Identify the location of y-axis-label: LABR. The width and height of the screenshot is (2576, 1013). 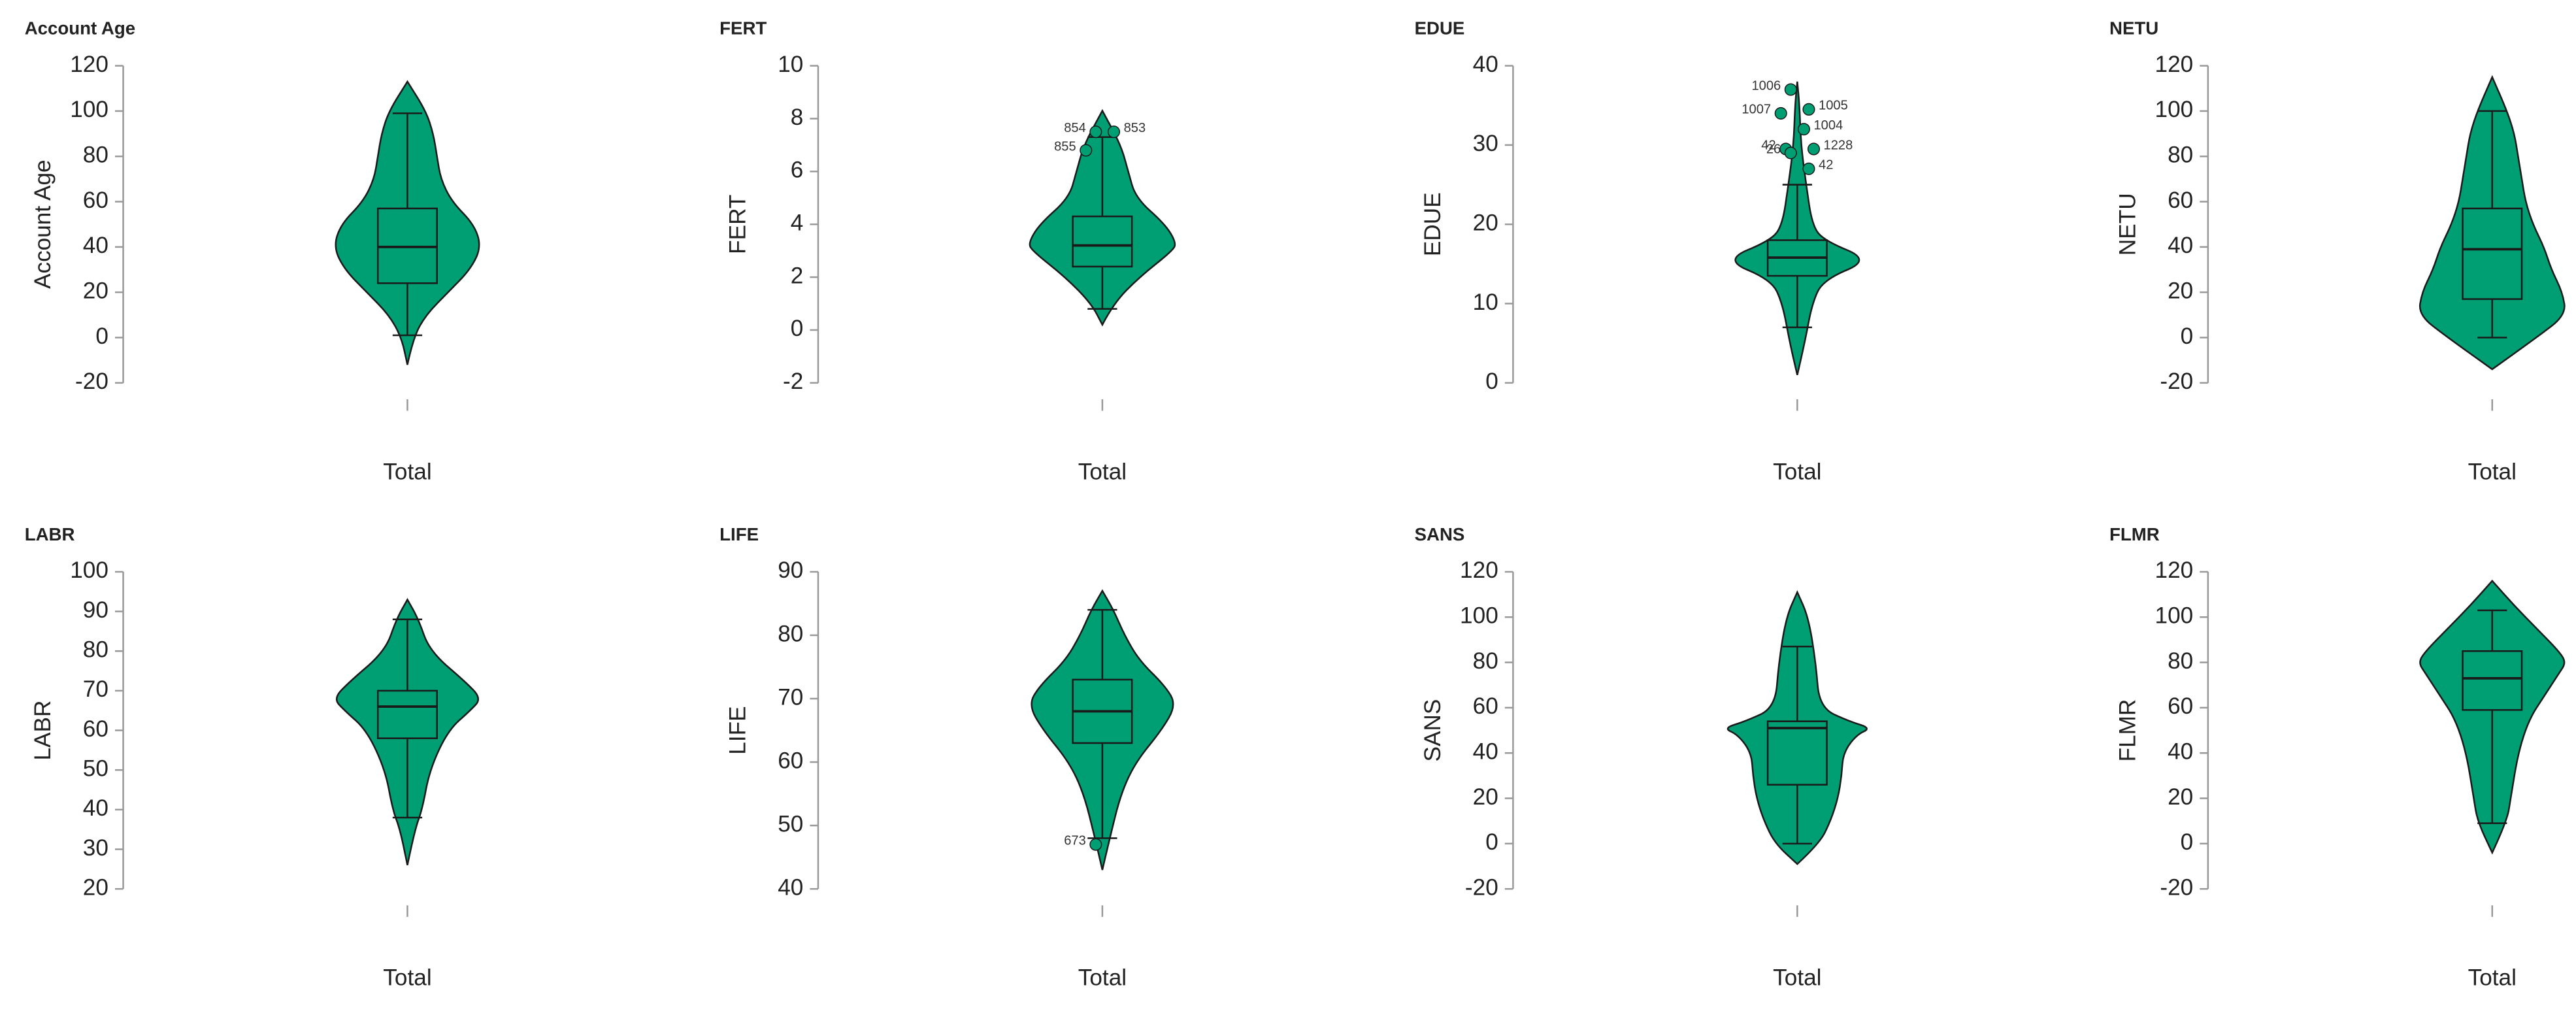
(43, 731).